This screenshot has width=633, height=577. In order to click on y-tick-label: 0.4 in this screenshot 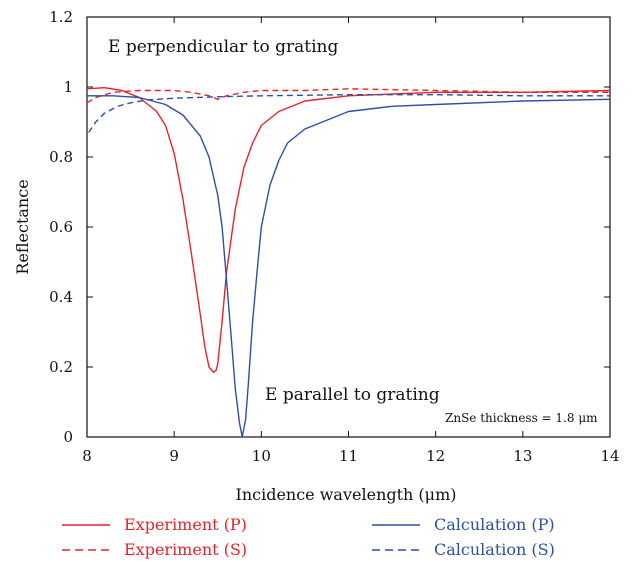, I will do `click(61, 297)`.